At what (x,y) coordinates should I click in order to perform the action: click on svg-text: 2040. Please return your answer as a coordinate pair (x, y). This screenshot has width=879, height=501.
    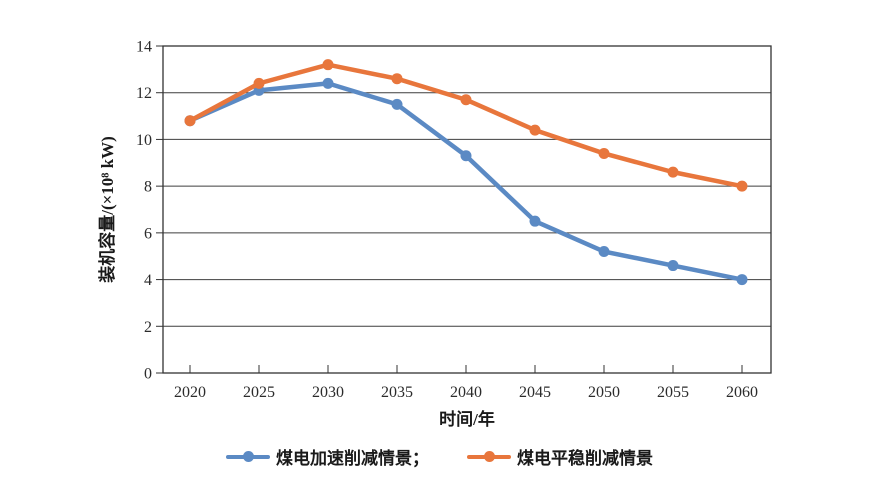
    Looking at the image, I should click on (466, 392).